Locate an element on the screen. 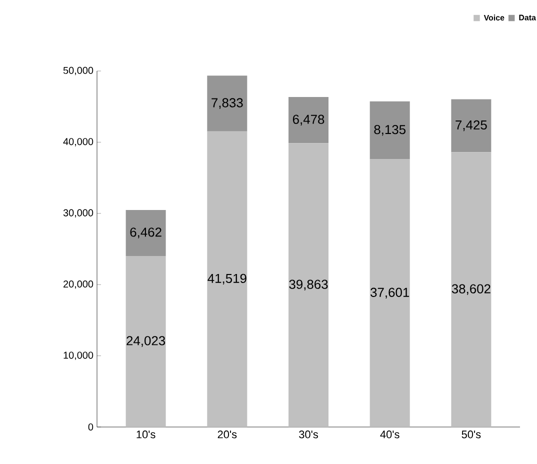  x-tick-label: 10's is located at coordinates (146, 434).